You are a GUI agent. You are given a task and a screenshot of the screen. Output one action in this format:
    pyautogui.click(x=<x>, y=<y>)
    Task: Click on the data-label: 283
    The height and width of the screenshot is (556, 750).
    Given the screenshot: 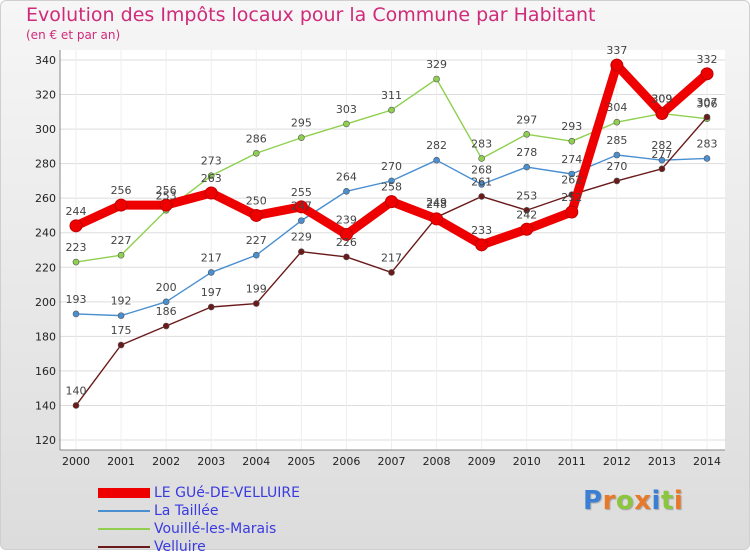 What is the action you would take?
    pyautogui.click(x=481, y=143)
    